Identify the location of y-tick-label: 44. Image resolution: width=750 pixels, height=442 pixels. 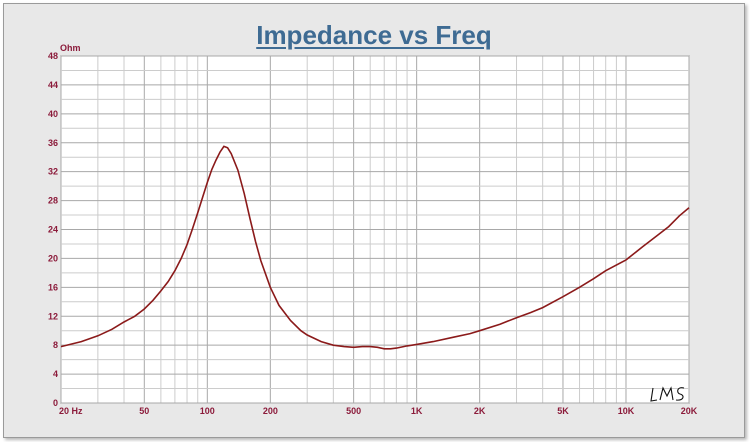
(53, 85).